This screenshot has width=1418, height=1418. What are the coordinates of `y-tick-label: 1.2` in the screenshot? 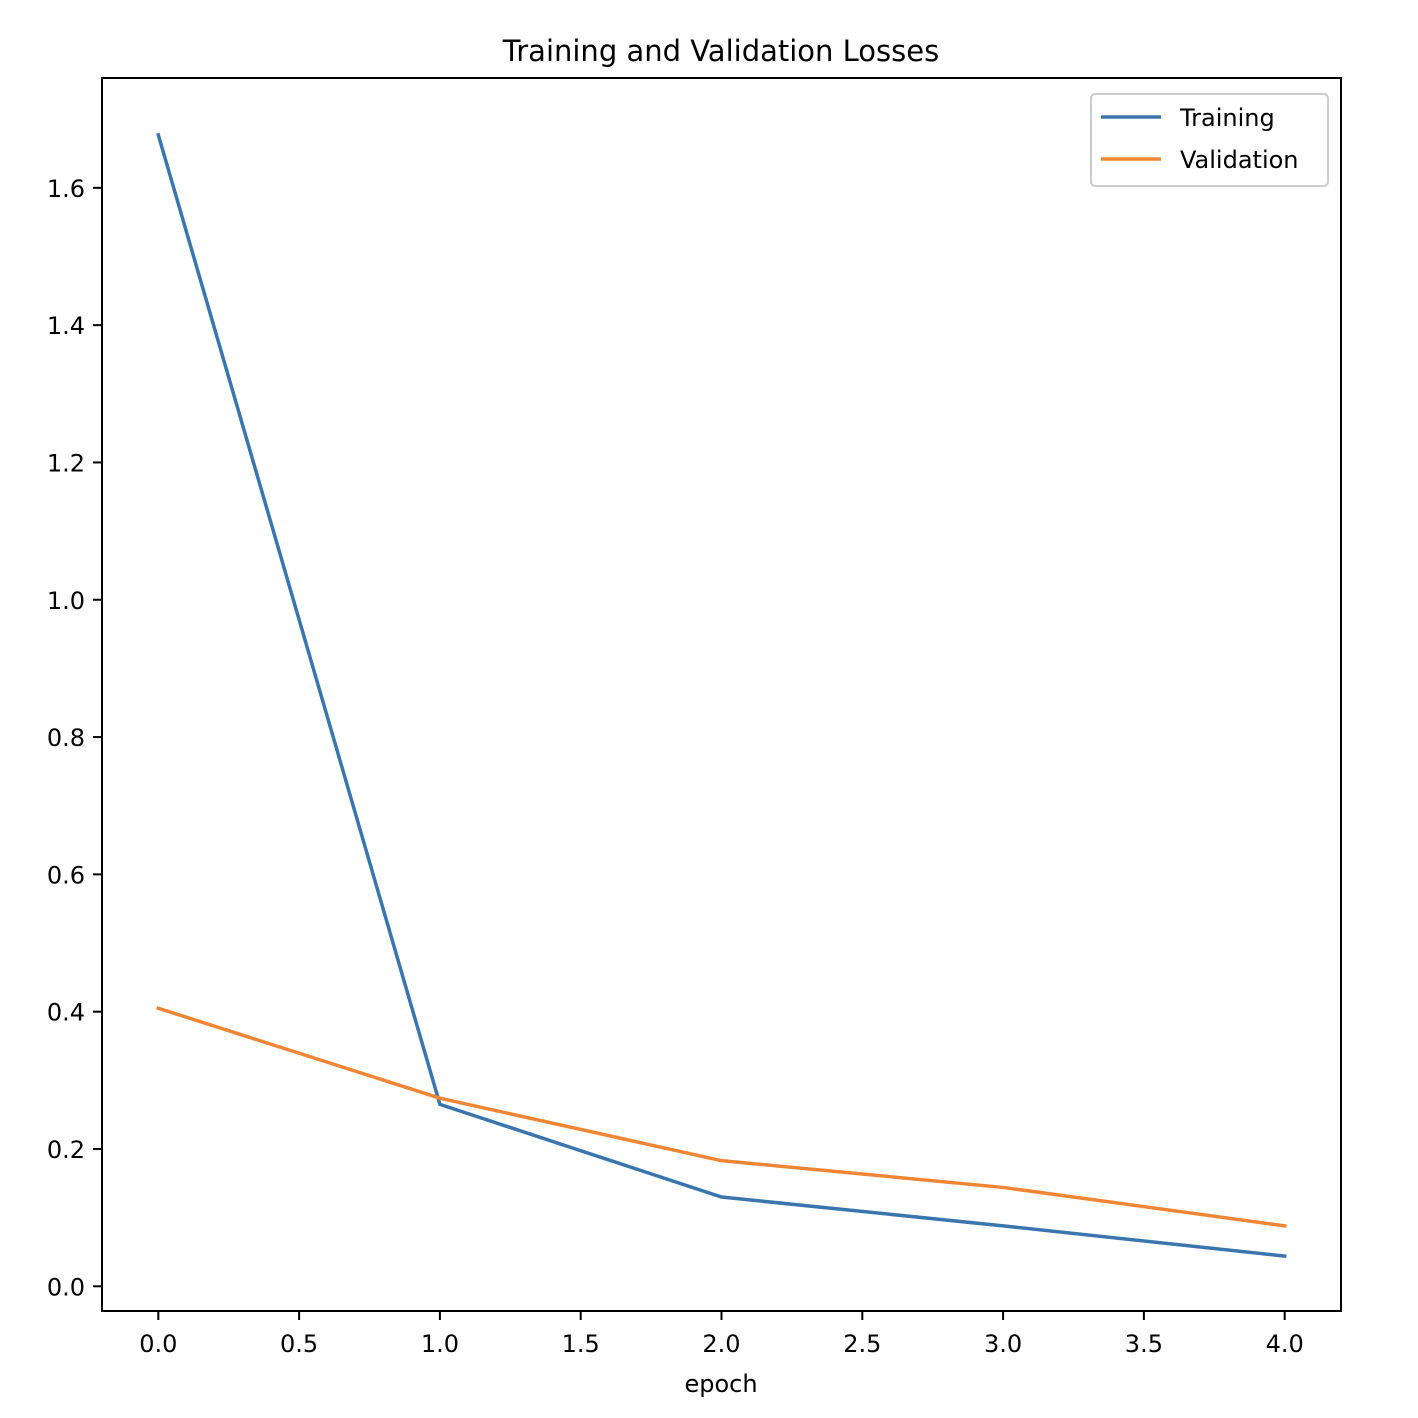 It's located at (66, 463).